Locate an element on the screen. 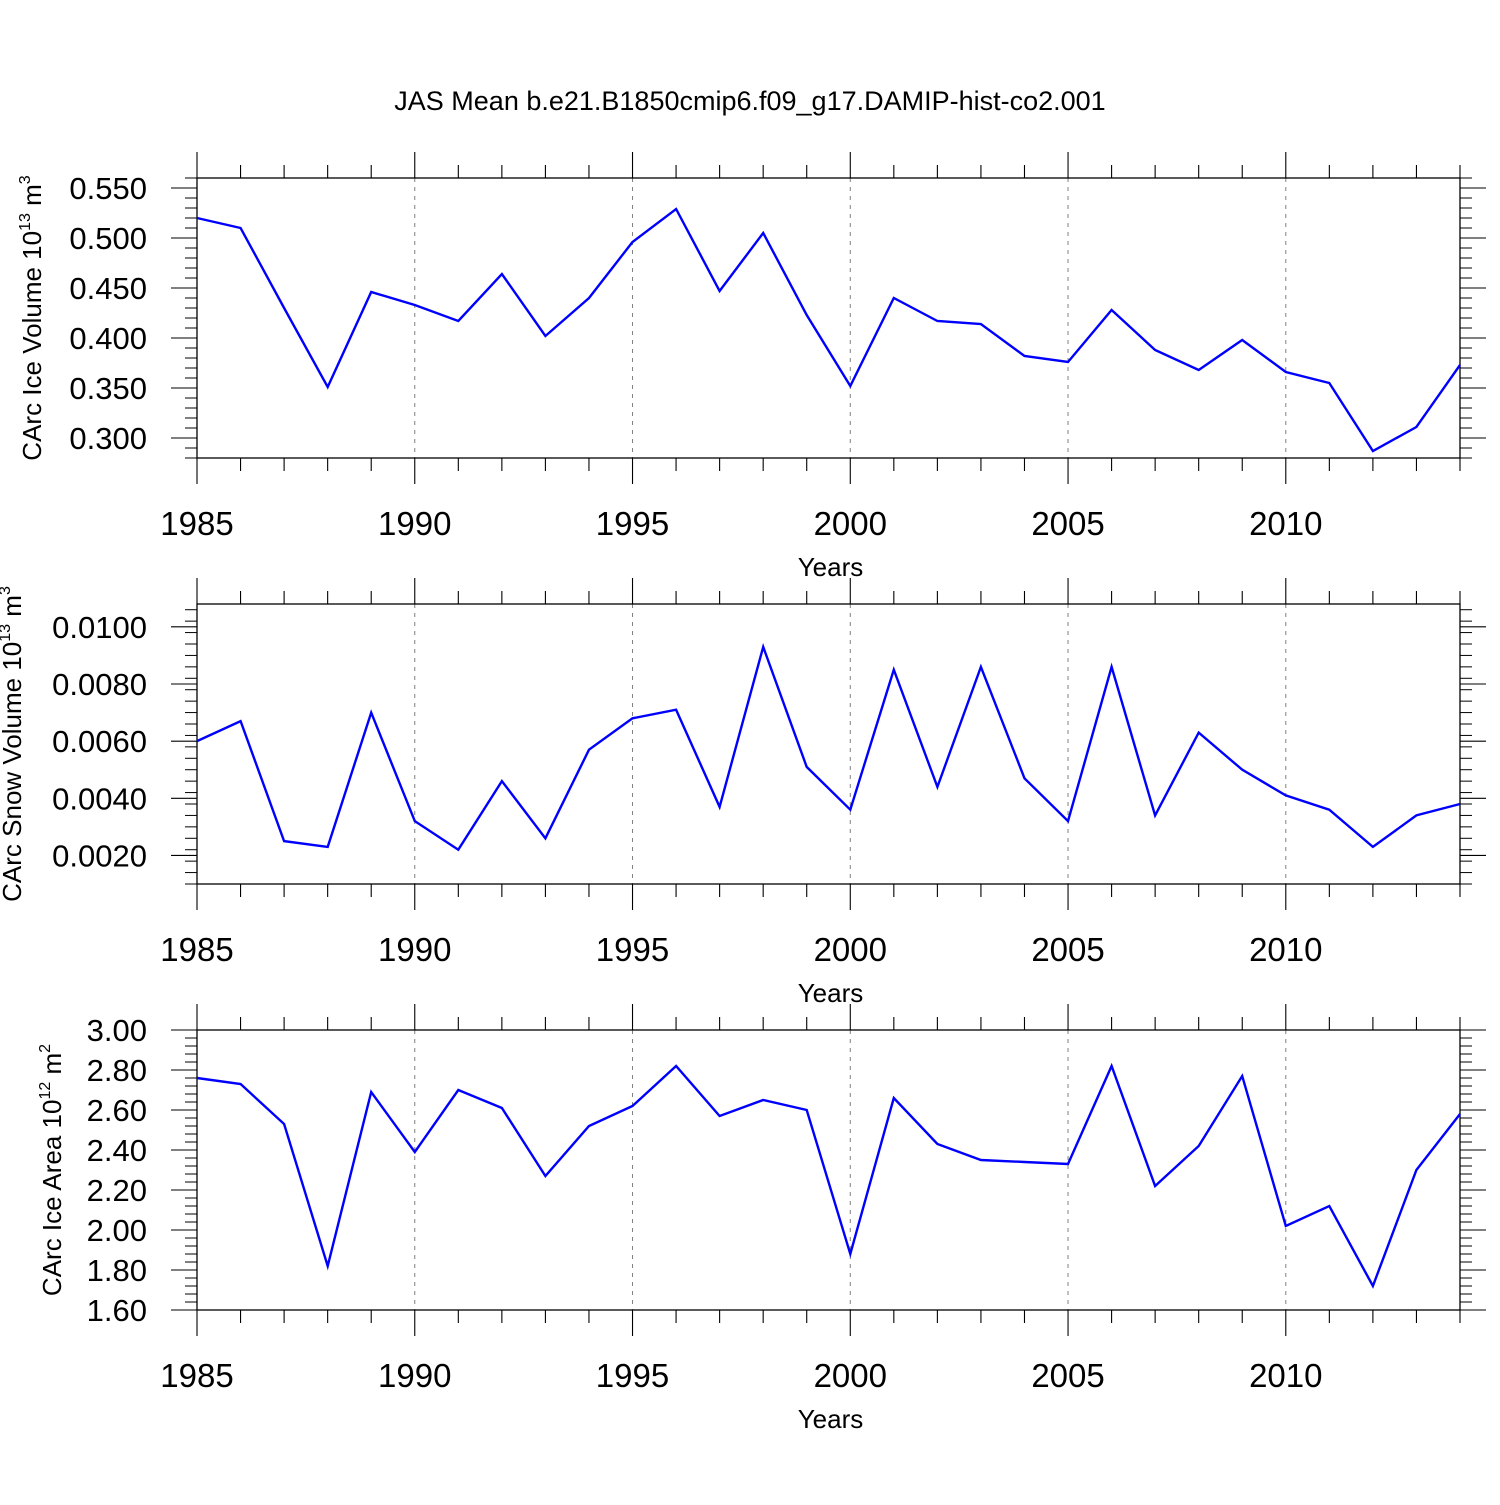 The image size is (1500, 1505). y-tick-label: 0.0020 is located at coordinates (99, 855).